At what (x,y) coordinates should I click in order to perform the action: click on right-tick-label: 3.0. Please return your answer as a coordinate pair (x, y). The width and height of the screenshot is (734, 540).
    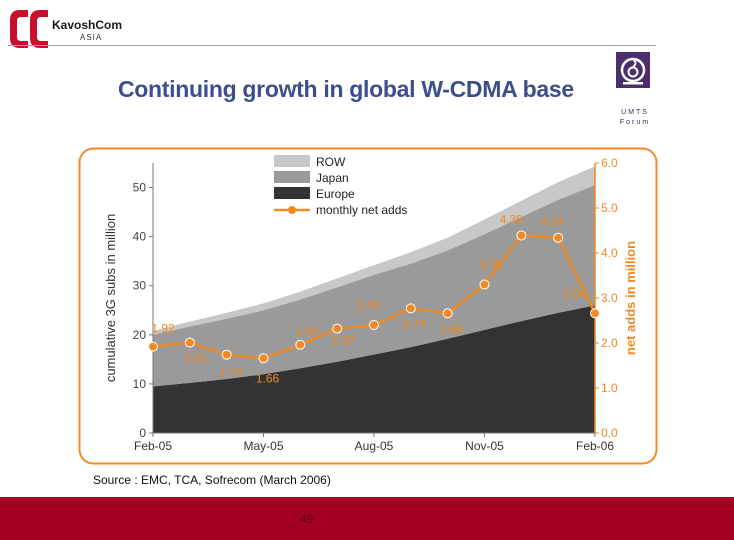
    Looking at the image, I should click on (609, 298).